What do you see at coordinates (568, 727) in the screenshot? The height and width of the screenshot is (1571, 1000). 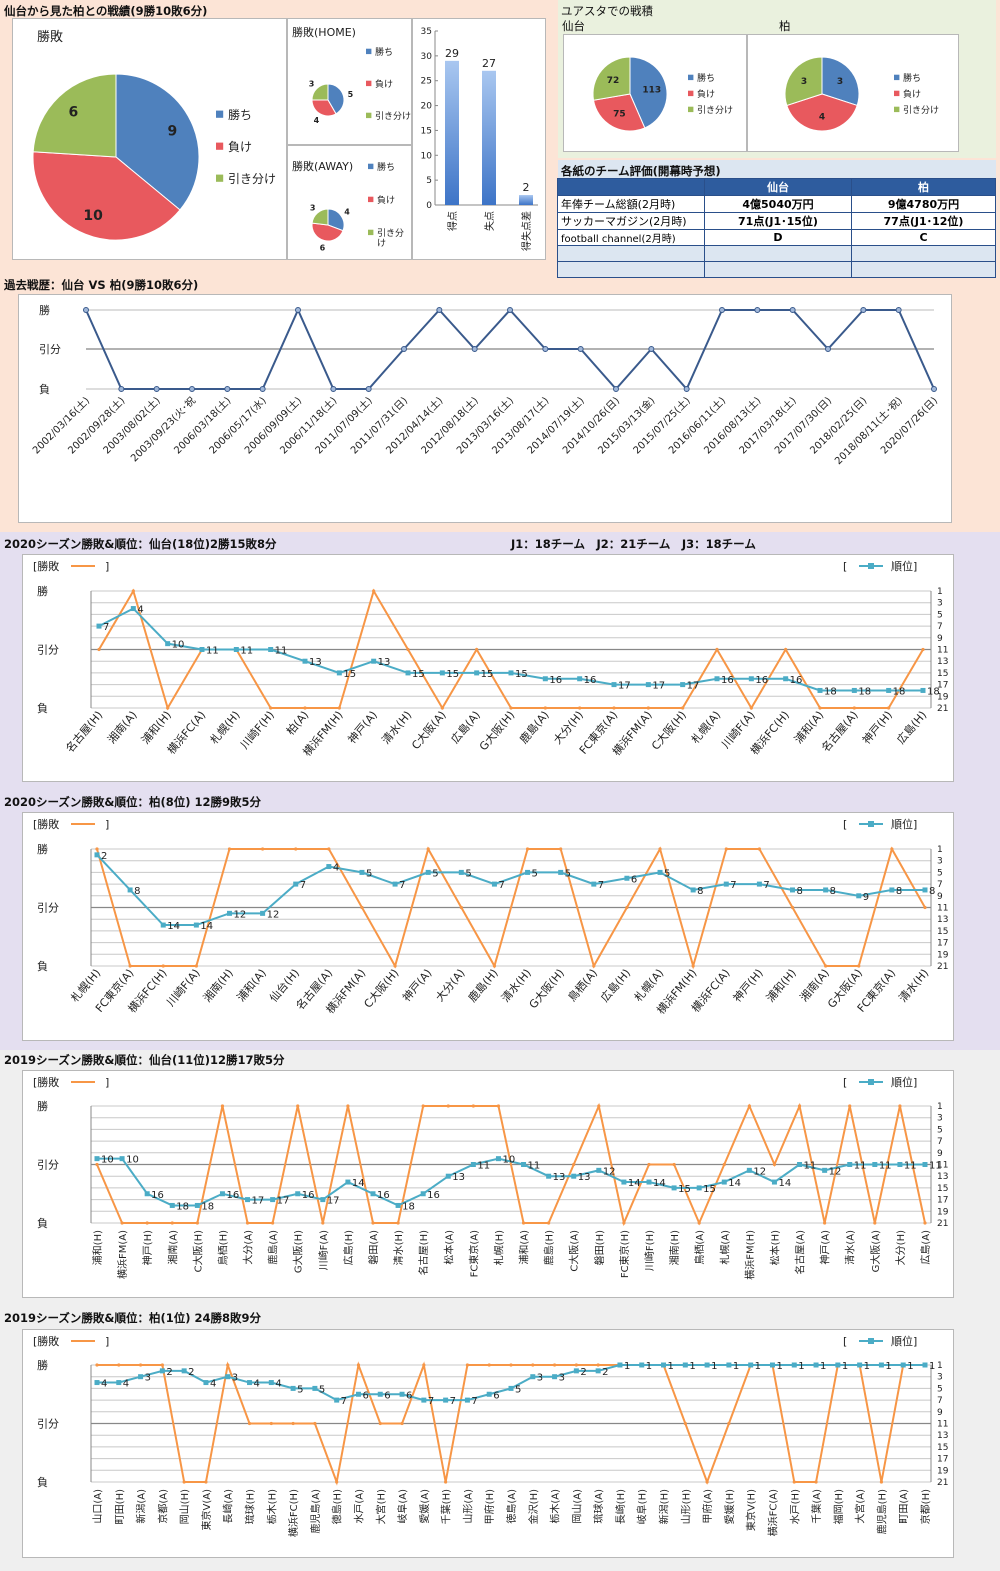 I see `x-tick-label: 大分(H)` at bounding box center [568, 727].